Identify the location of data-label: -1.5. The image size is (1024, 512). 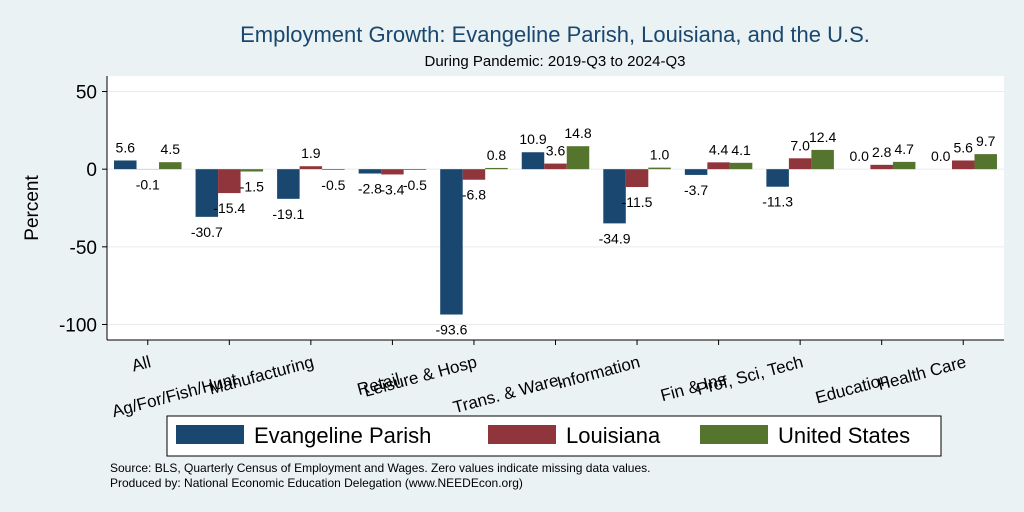
(252, 187).